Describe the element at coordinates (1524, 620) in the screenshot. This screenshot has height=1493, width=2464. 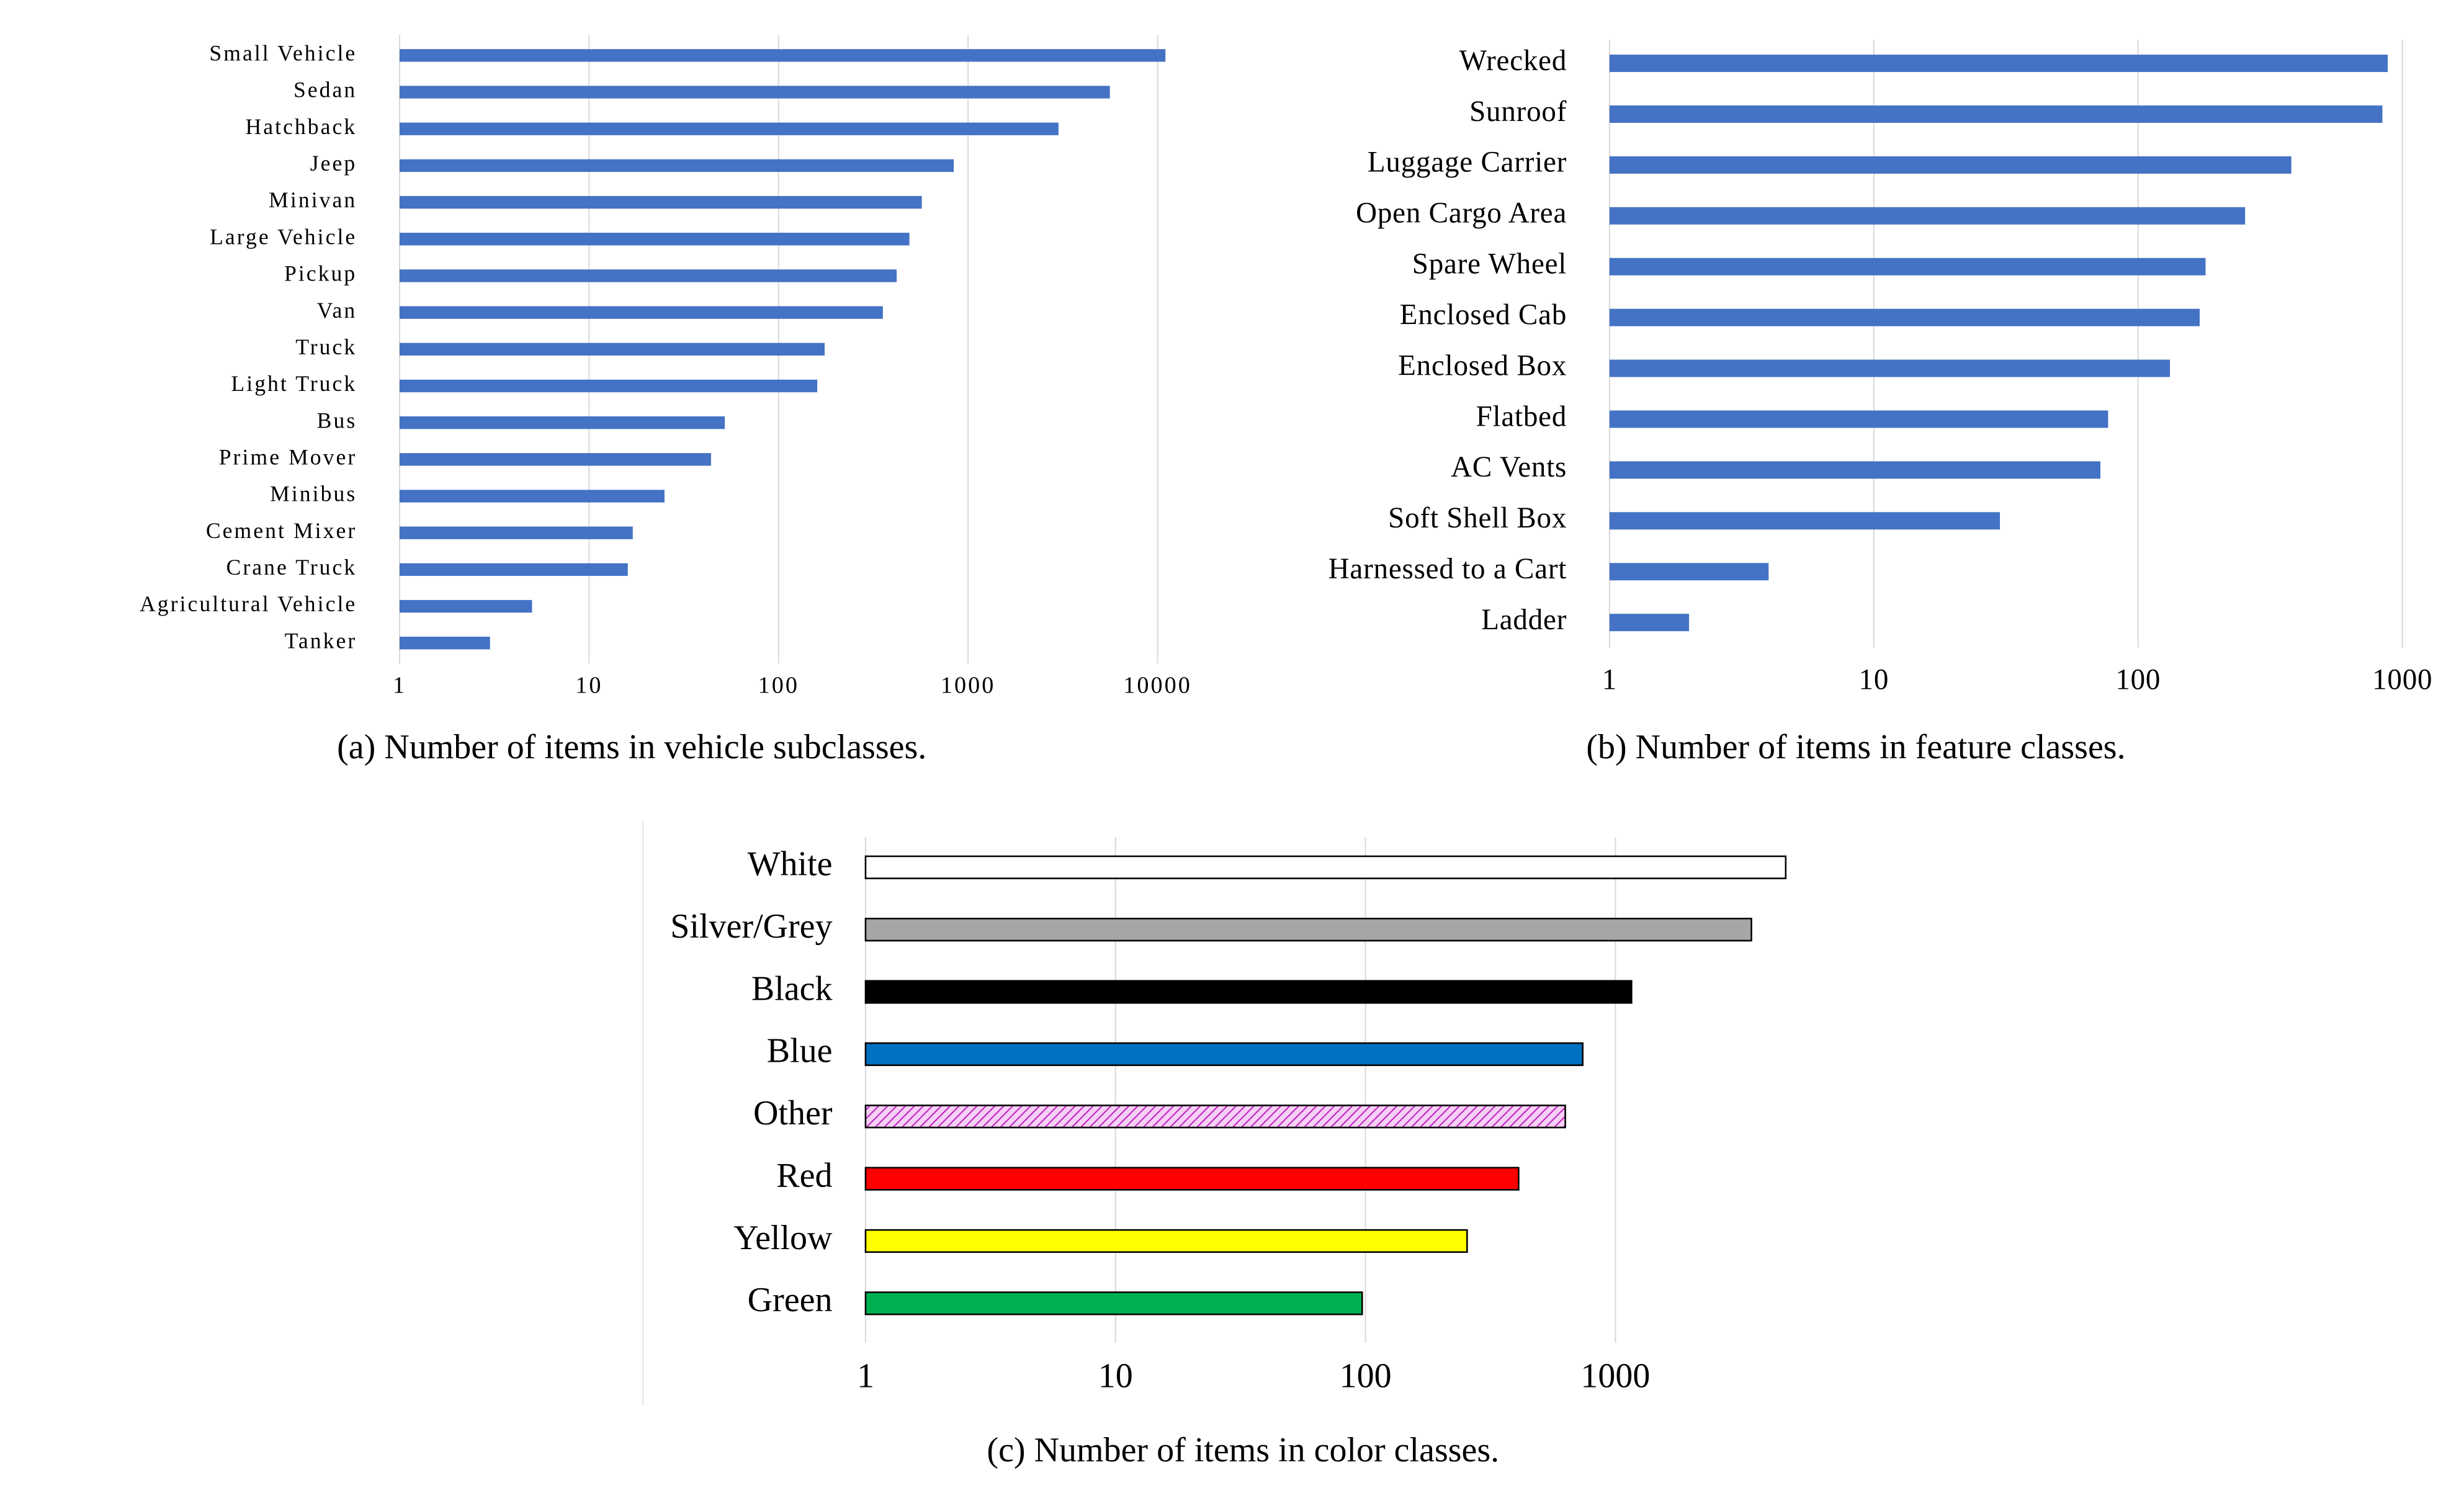
I see `y-tick-label: Ladder` at that location.